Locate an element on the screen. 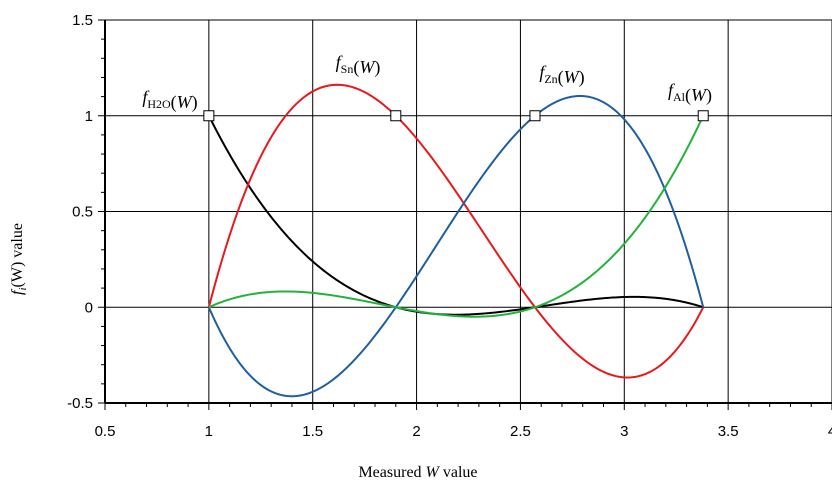 The height and width of the screenshot is (484, 832). y-tick-label: 1.5 is located at coordinates (82, 20).